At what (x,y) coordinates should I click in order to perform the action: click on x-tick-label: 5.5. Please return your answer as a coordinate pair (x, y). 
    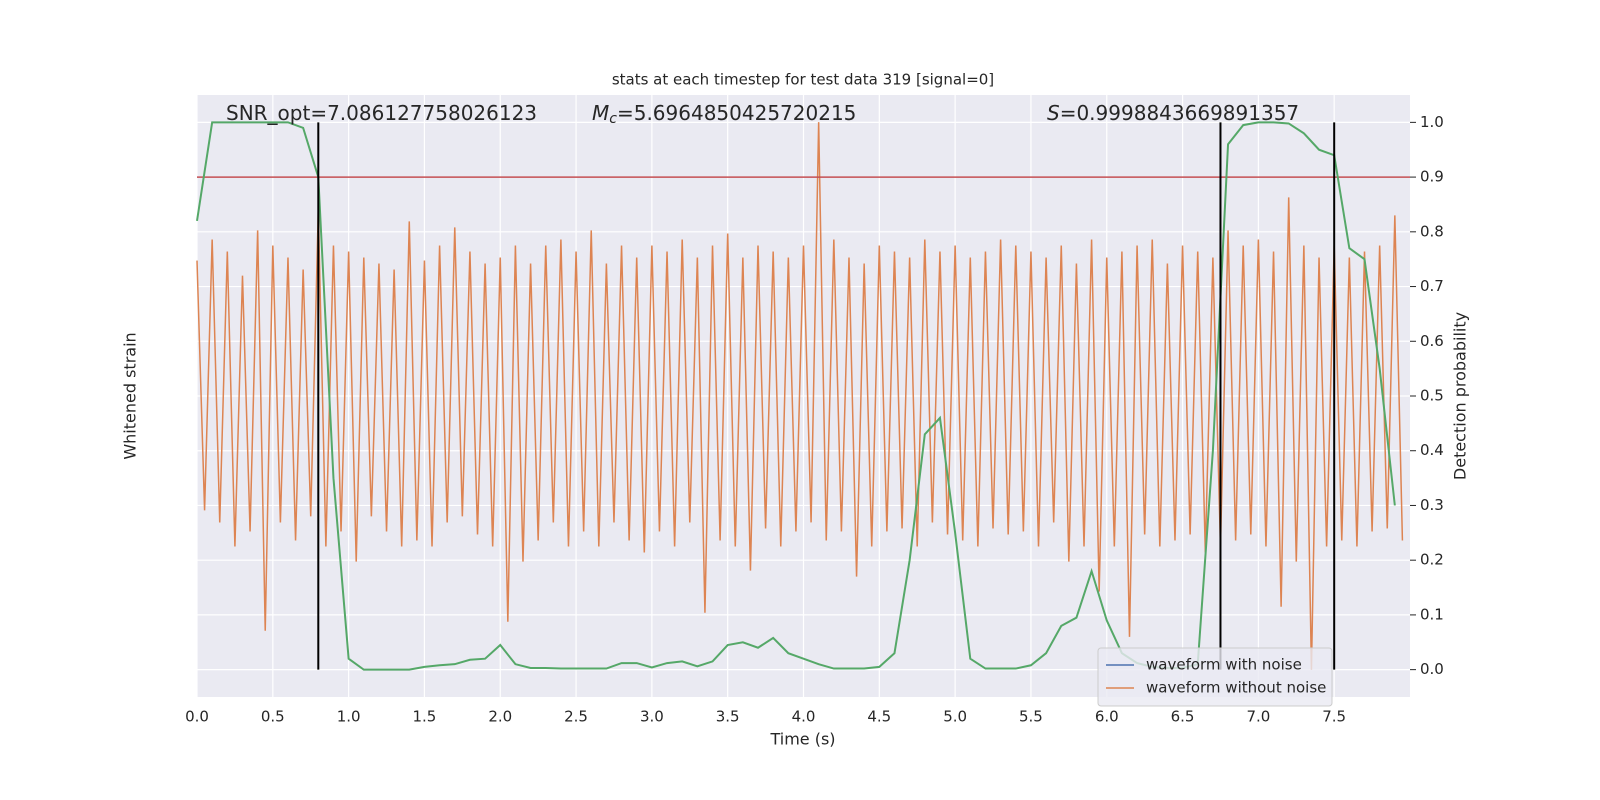
    Looking at the image, I should click on (1031, 717).